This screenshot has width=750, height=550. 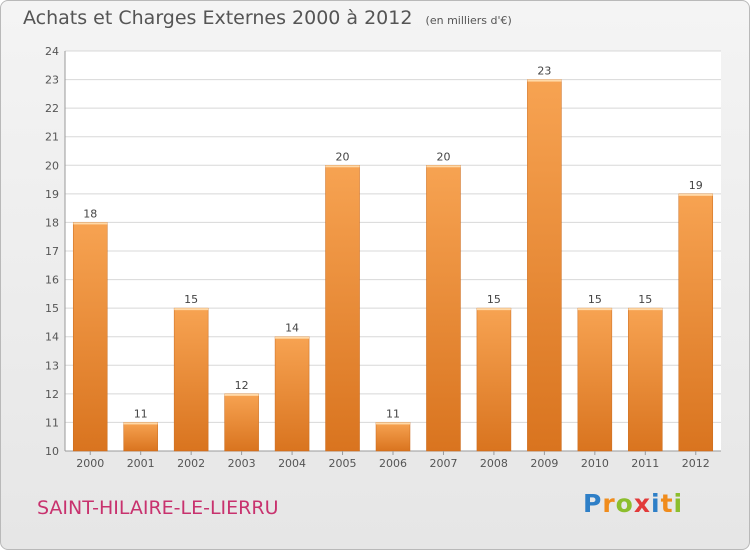 What do you see at coordinates (52, 194) in the screenshot?
I see `y-tick-label: 19` at bounding box center [52, 194].